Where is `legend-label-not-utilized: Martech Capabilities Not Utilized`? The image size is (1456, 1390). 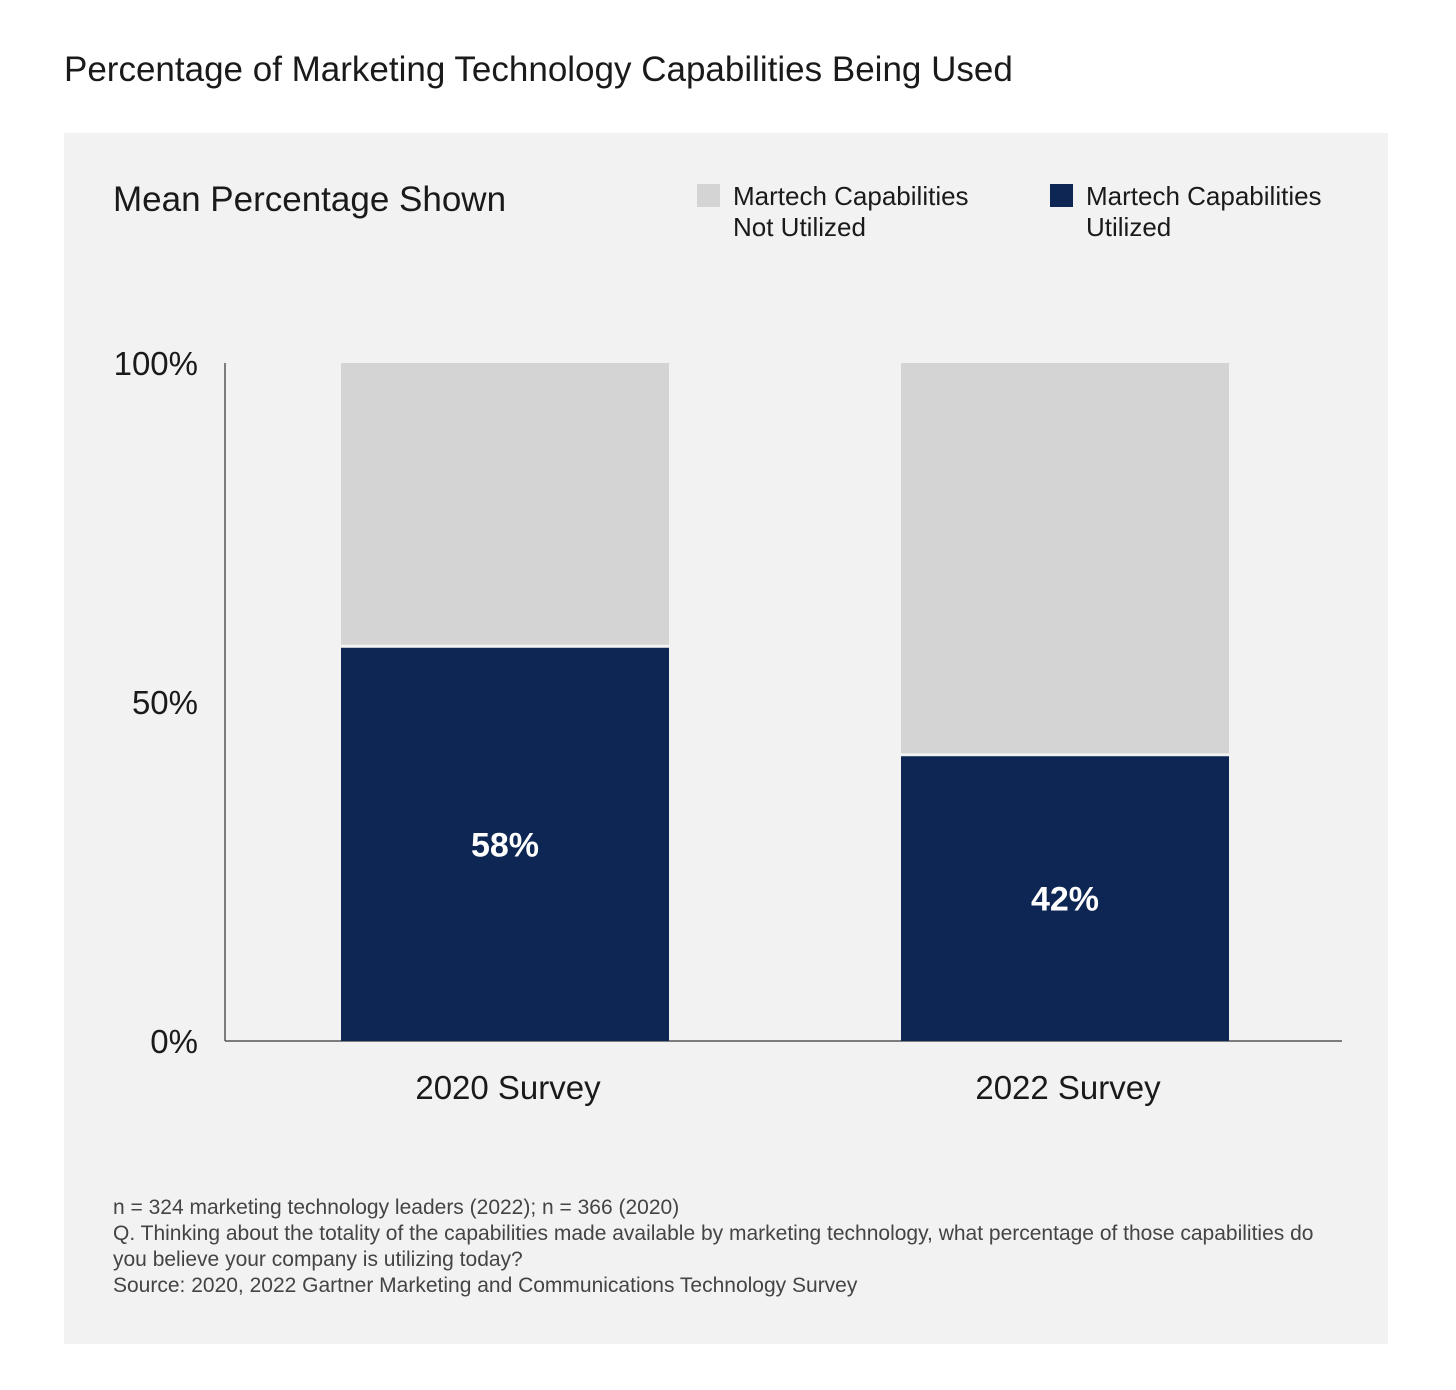 legend-label-not-utilized: Martech Capabilities Not Utilized is located at coordinates (851, 211).